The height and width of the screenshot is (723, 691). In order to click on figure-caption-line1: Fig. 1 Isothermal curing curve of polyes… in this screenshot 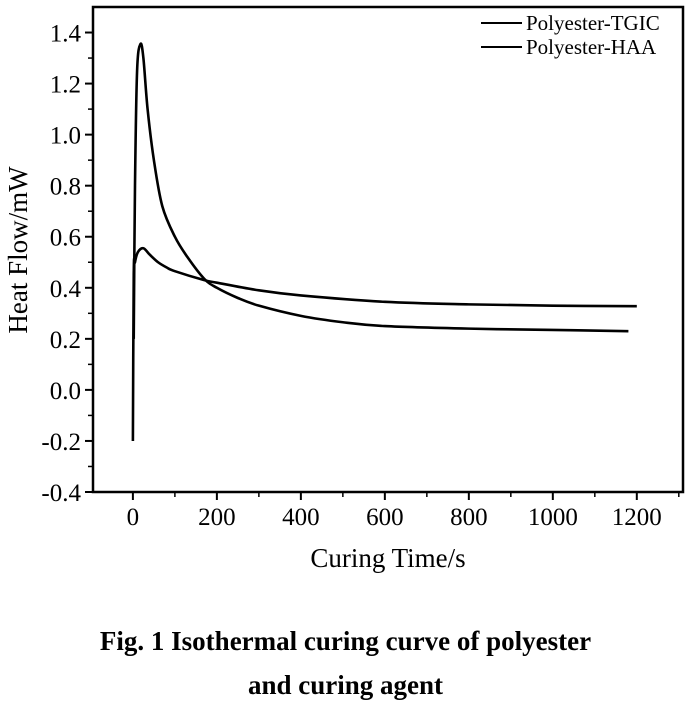, I will do `click(345, 641)`.